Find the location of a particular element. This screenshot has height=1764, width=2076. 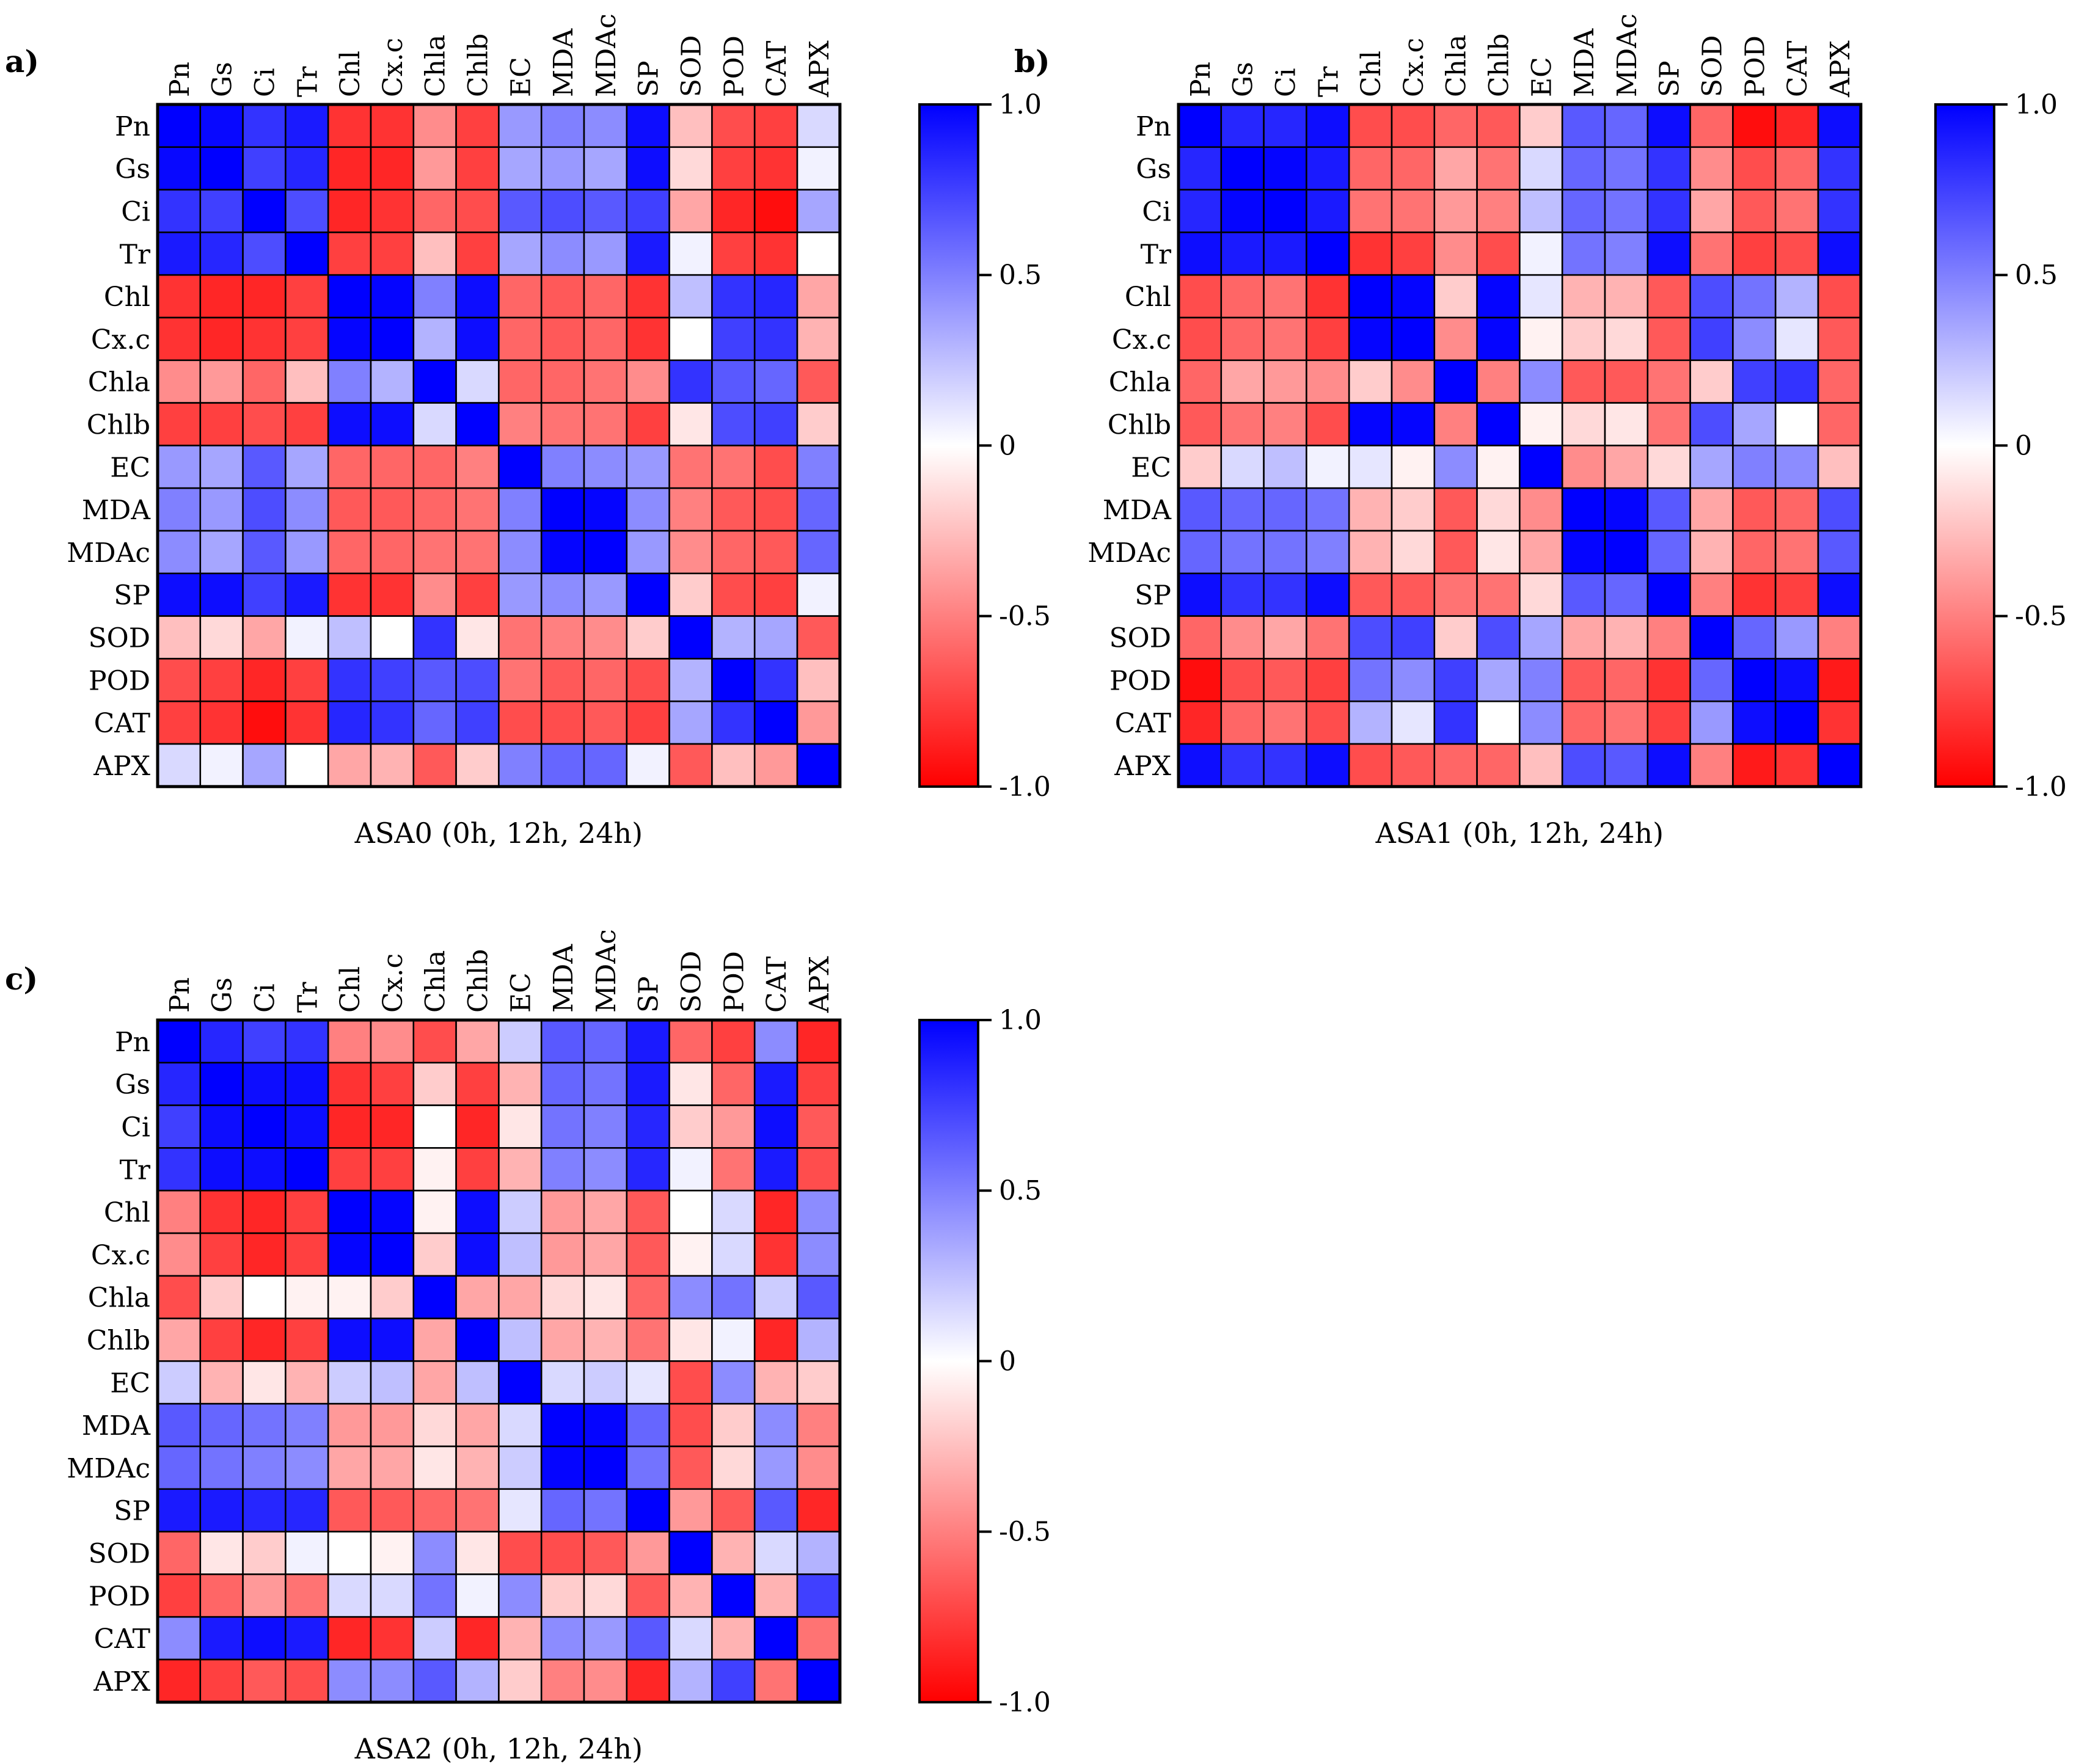

column-label: SP is located at coordinates (649, 995).